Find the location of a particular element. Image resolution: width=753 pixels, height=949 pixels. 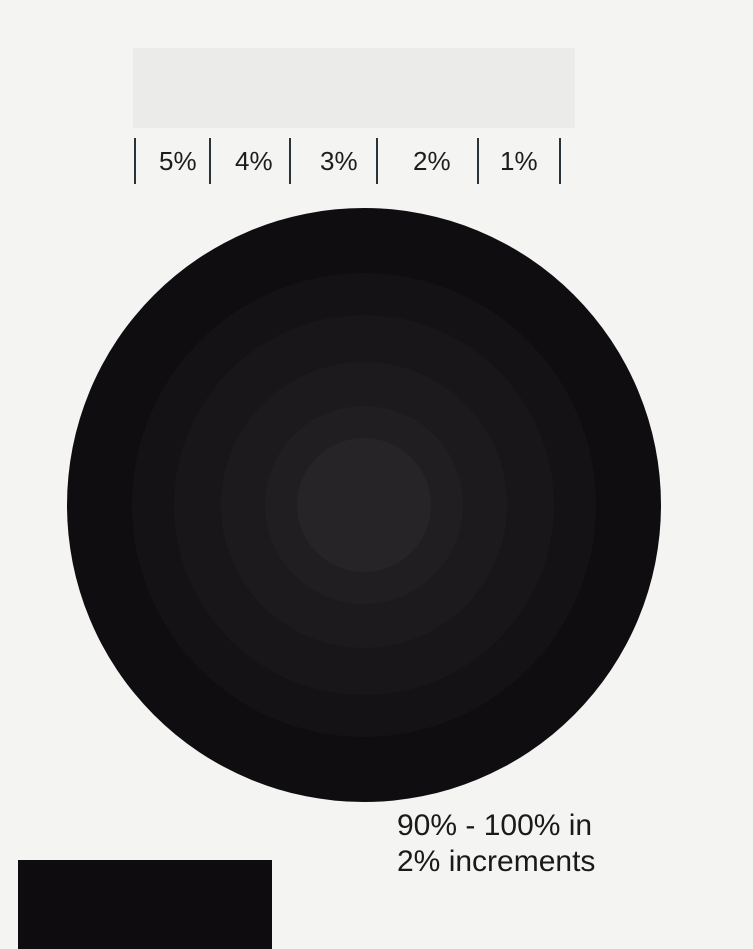

caption-line-1: 90% - 100% in is located at coordinates (496, 826).